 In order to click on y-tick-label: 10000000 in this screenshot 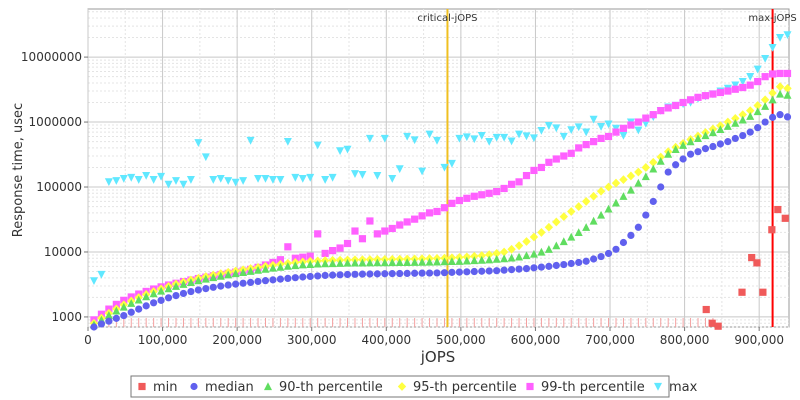, I will do `click(51, 57)`.